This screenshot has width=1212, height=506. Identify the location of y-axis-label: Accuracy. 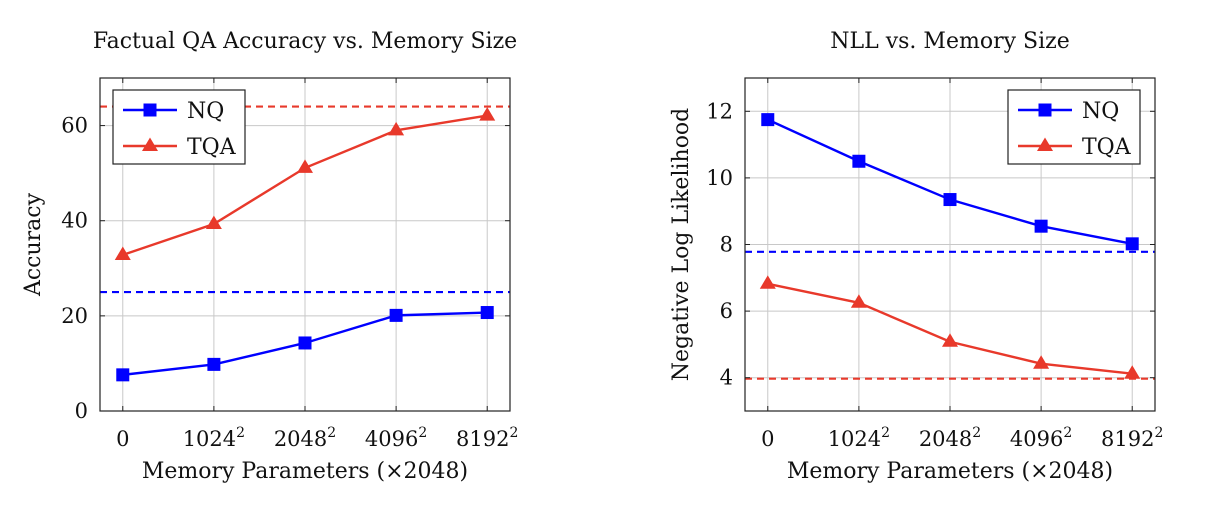
(33, 244).